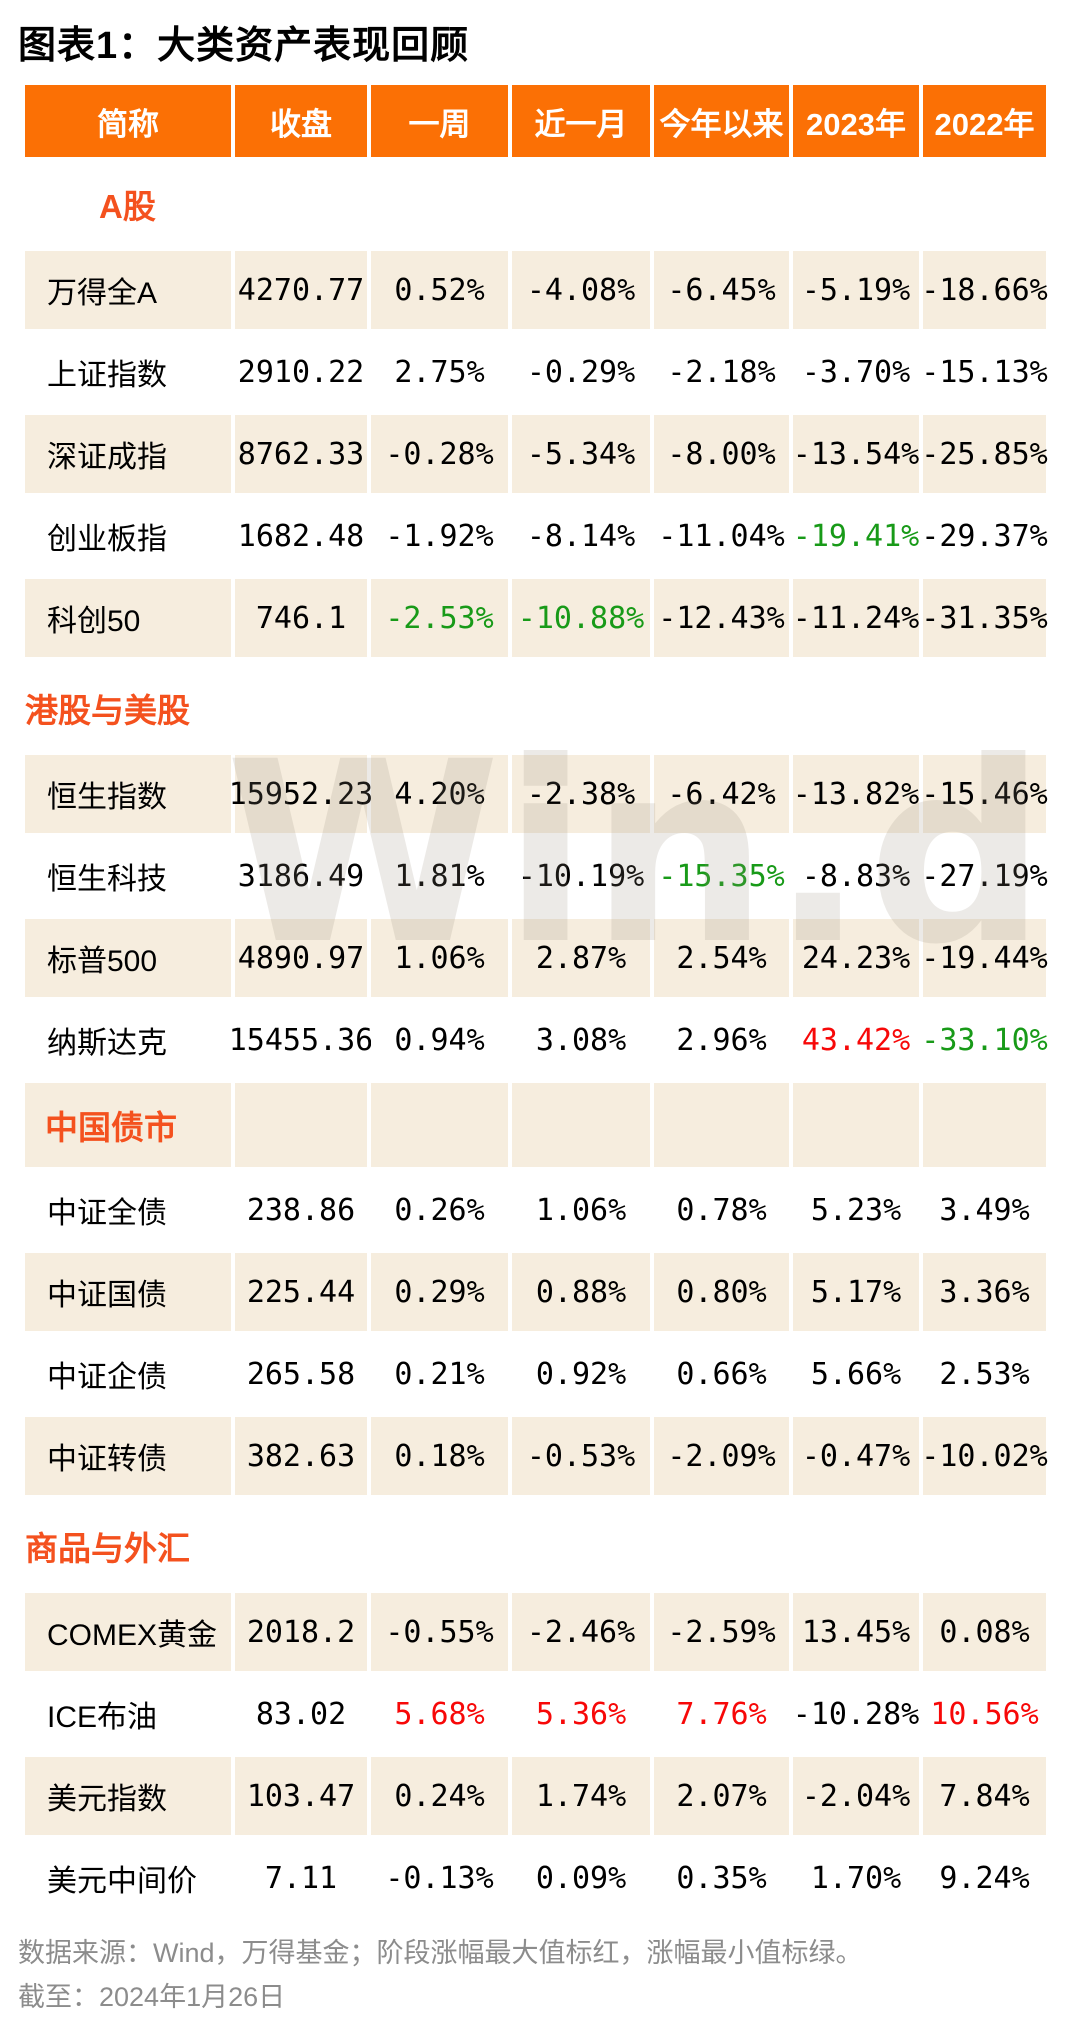 The height and width of the screenshot is (2044, 1080). Describe the element at coordinates (721, 618) in the screenshot. I see `row-value: -12.43%` at that location.